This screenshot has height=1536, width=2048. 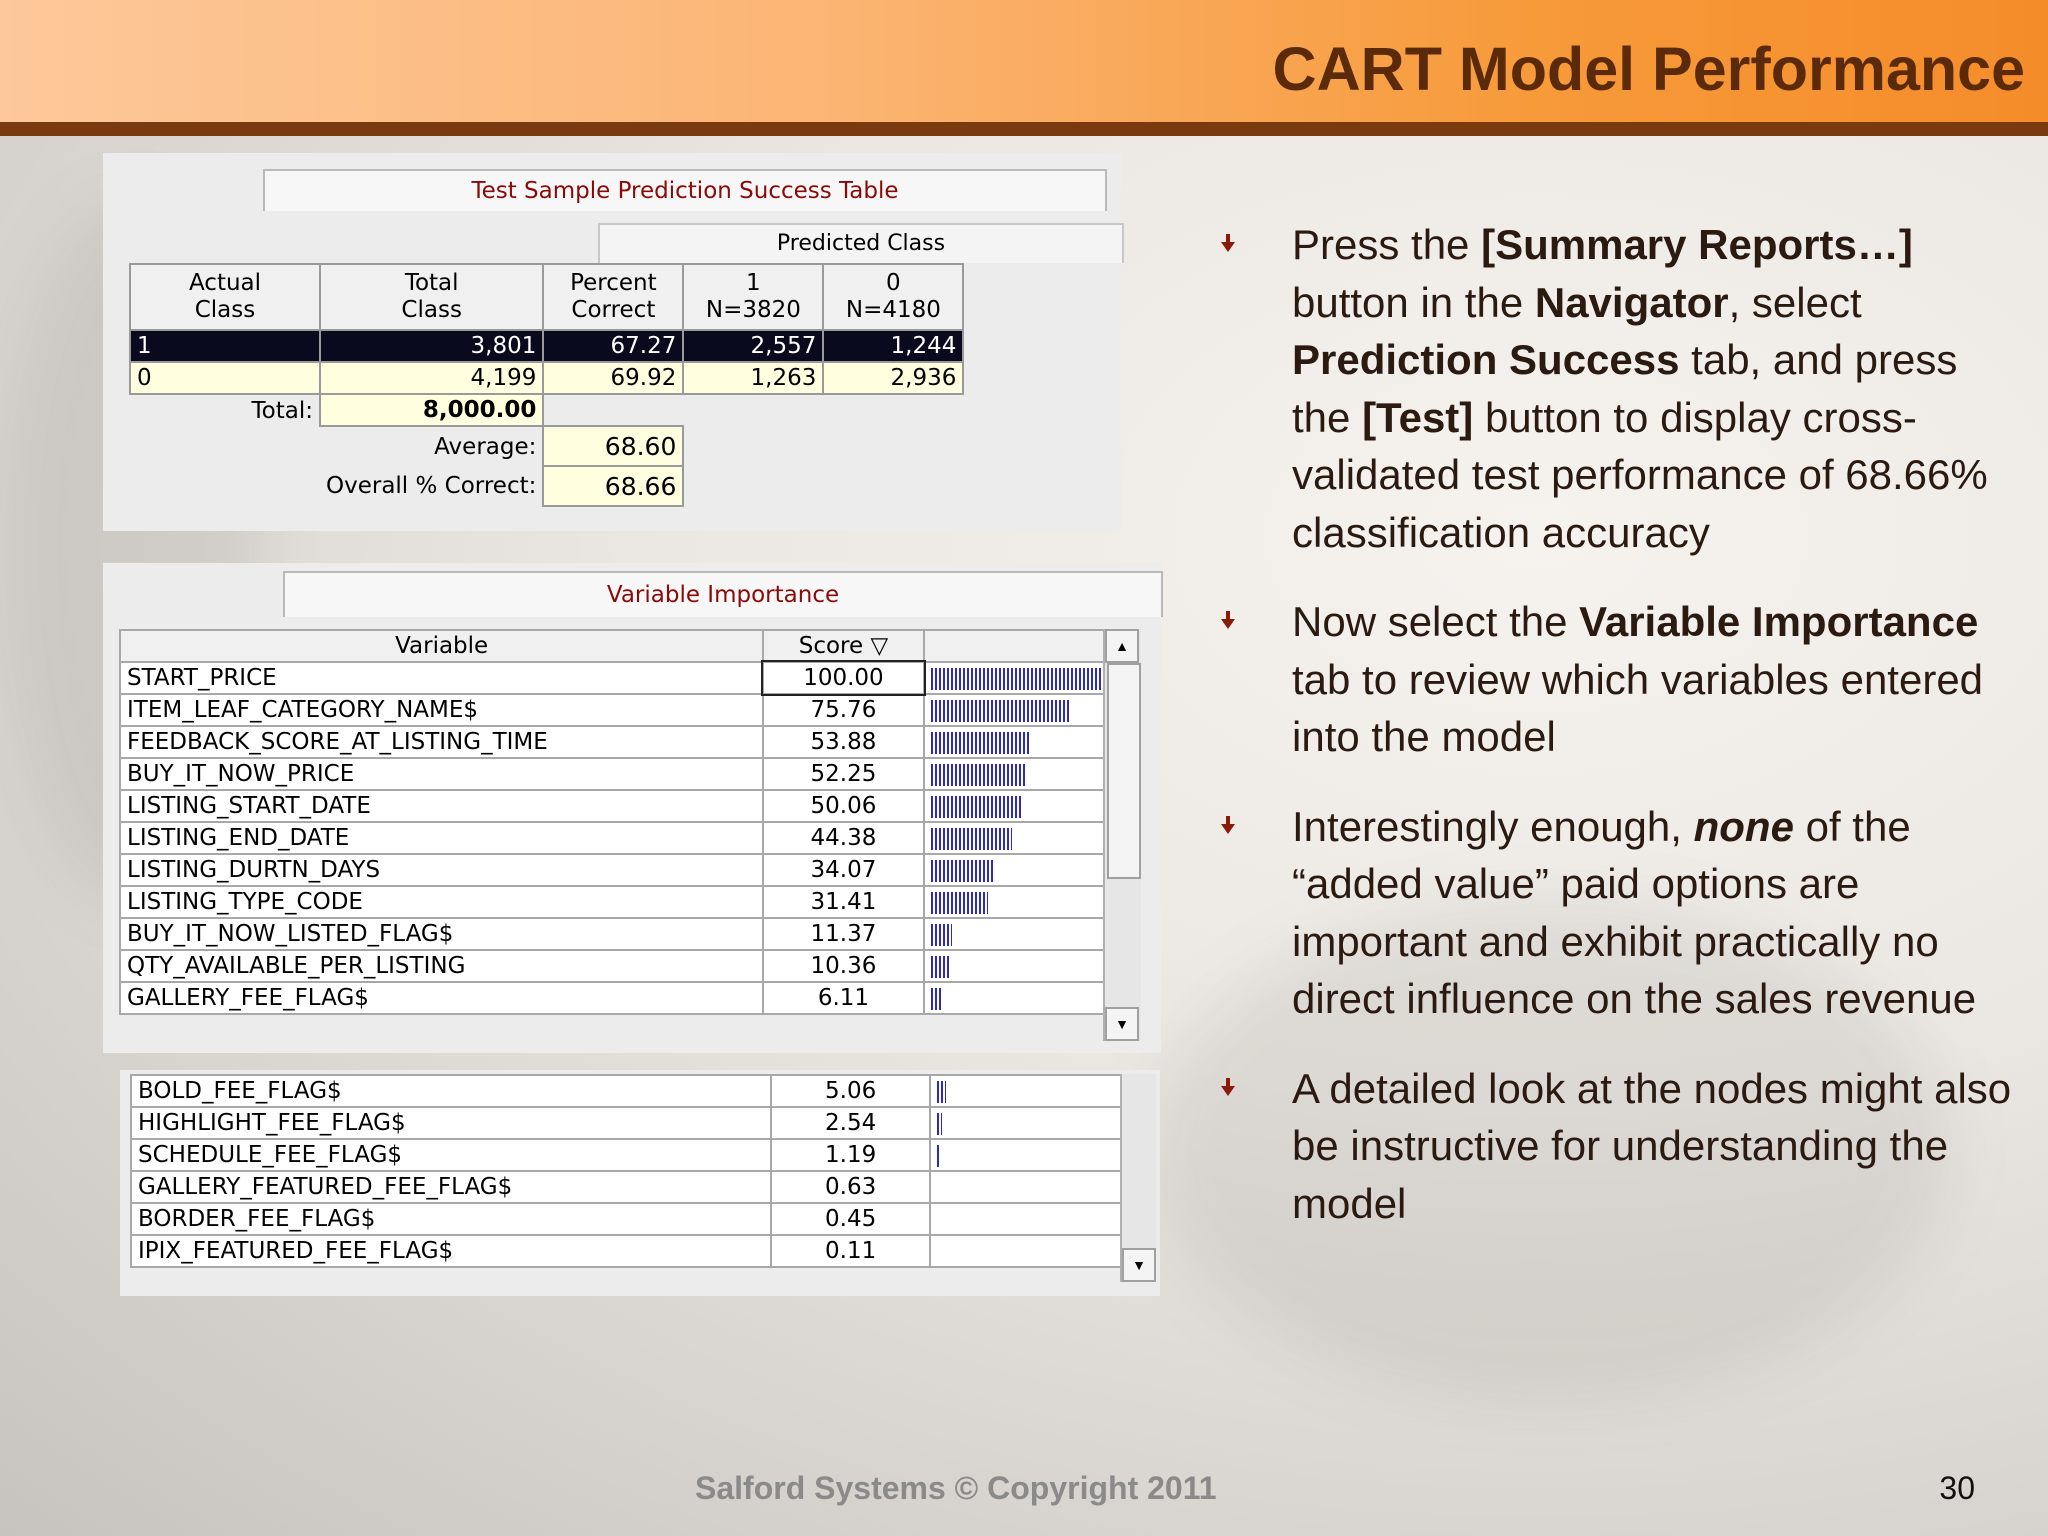 I want to click on table-row: BUY_IT_NOW_LISTED_FLAG$ 11.37, so click(x=620, y=934).